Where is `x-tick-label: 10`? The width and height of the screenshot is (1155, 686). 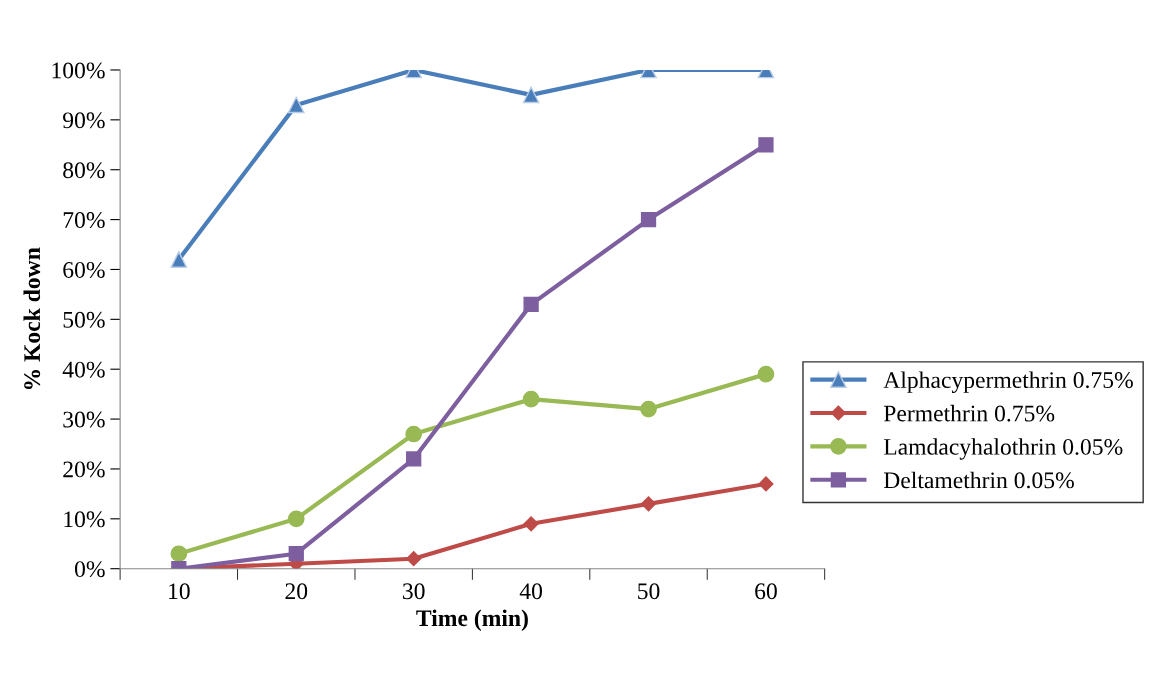
x-tick-label: 10 is located at coordinates (179, 591).